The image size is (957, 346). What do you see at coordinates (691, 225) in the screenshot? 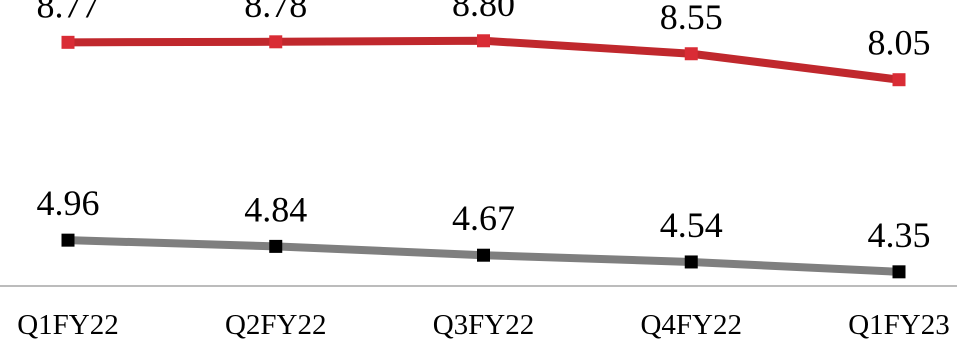
I see `data-label: 4.54` at bounding box center [691, 225].